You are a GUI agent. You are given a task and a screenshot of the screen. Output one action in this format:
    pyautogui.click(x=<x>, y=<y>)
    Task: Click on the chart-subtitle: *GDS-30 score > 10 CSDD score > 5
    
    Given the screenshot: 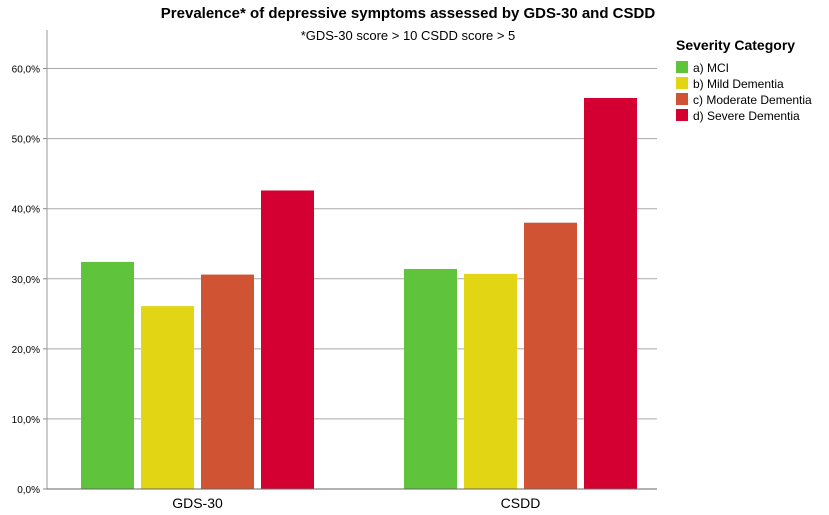 What is the action you would take?
    pyautogui.click(x=408, y=35)
    